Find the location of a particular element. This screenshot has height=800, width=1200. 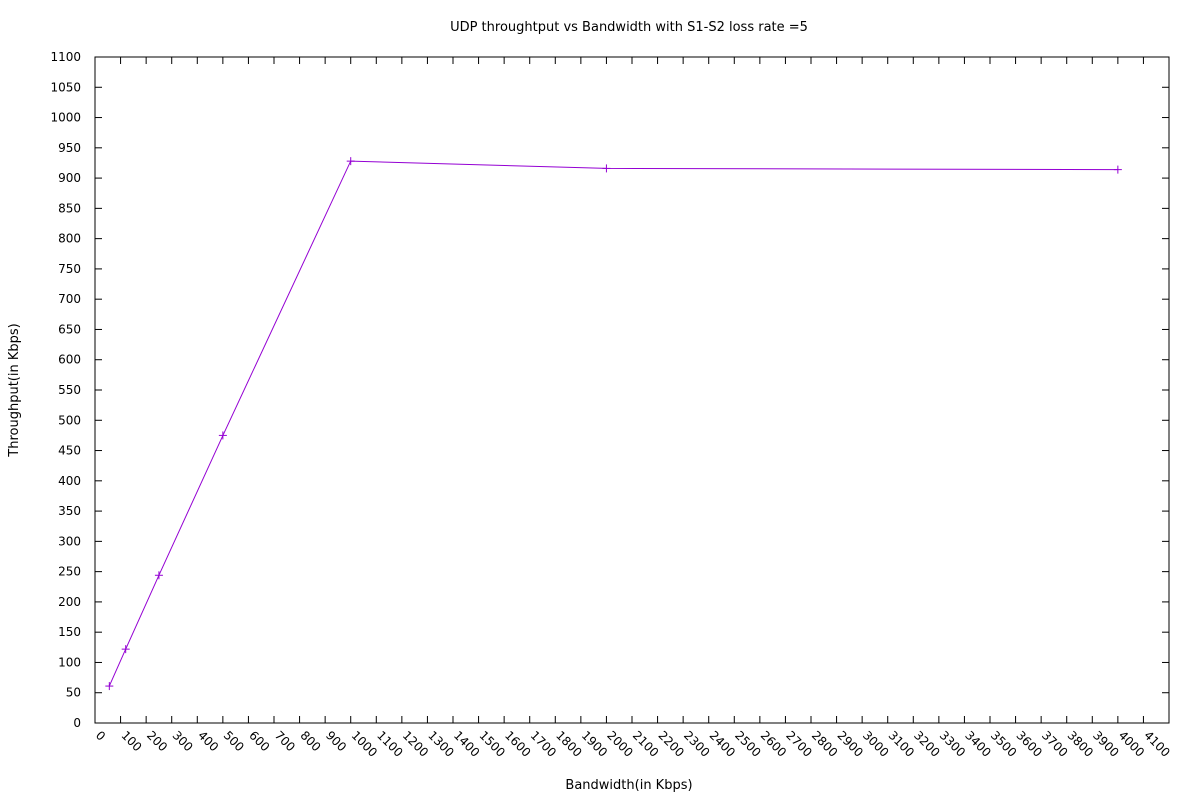

x-tick-label: 300 is located at coordinates (183, 741).